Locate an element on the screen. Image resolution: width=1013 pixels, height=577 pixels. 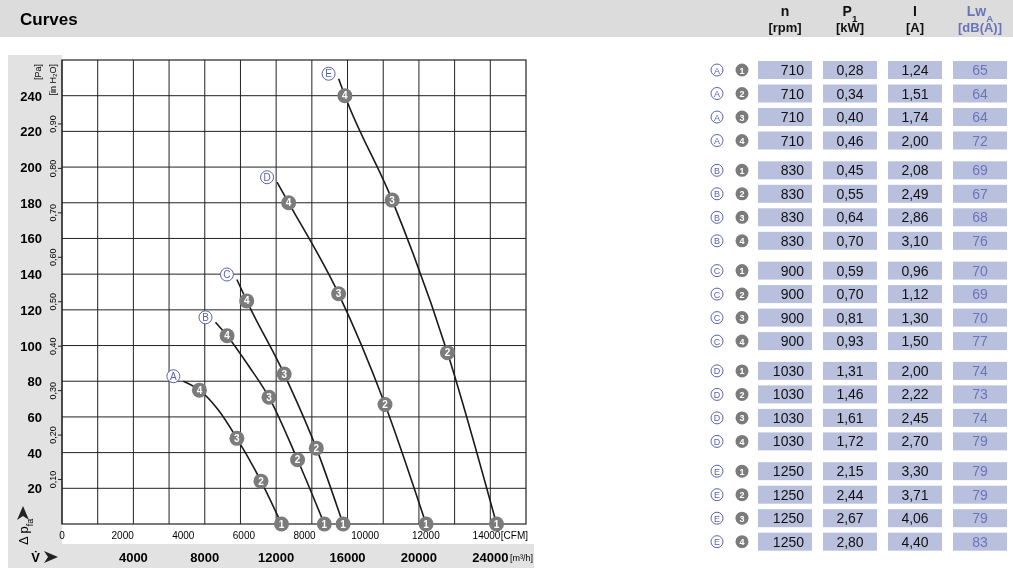
text: 67 is located at coordinates (980, 193).